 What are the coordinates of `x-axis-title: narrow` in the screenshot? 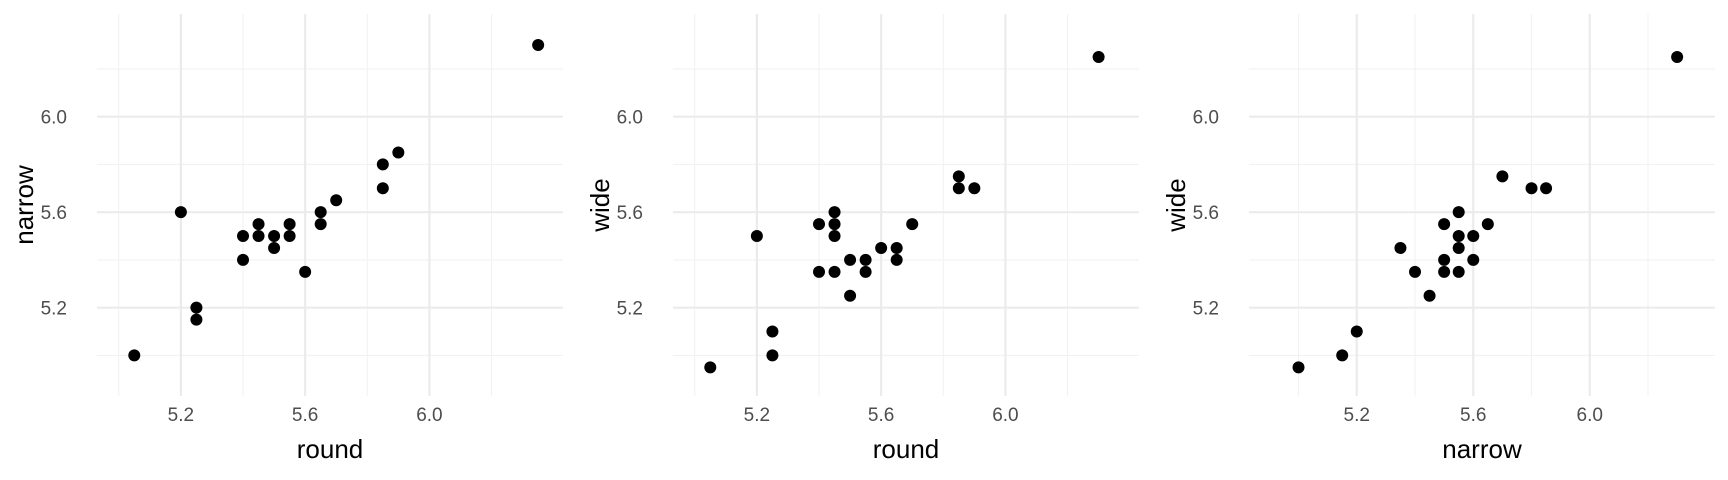 It's located at (1482, 449).